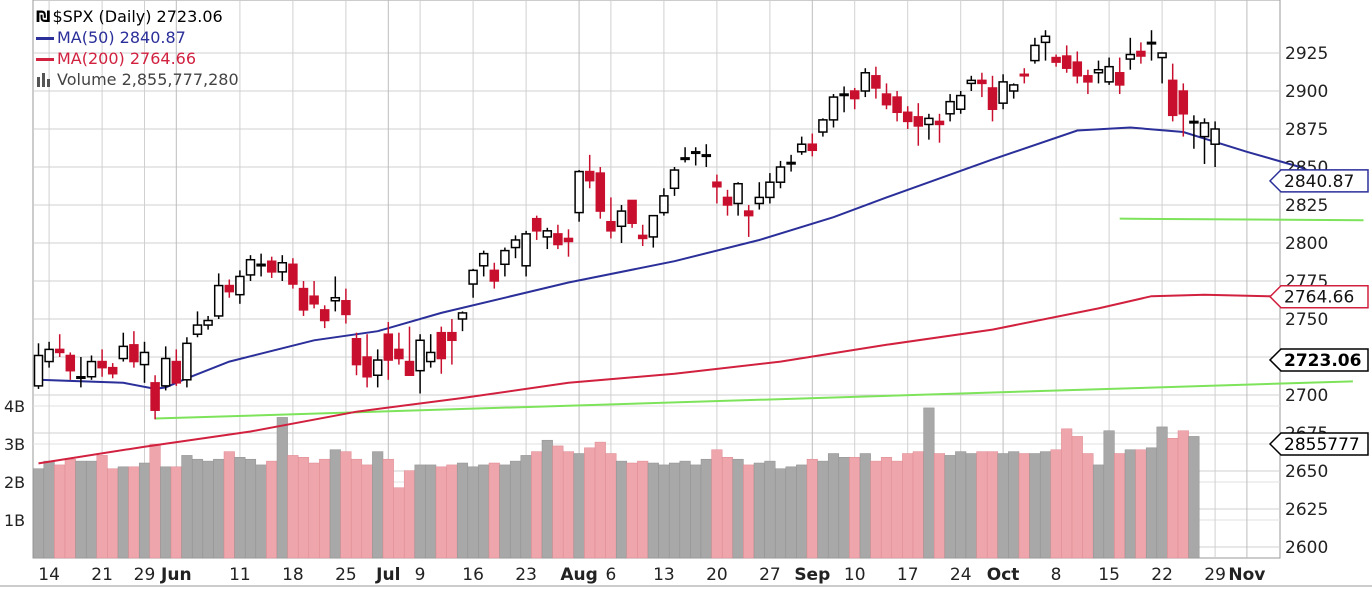 Image resolution: width=1372 pixels, height=590 pixels. What do you see at coordinates (908, 575) in the screenshot?
I see `date-tick-label: 17` at bounding box center [908, 575].